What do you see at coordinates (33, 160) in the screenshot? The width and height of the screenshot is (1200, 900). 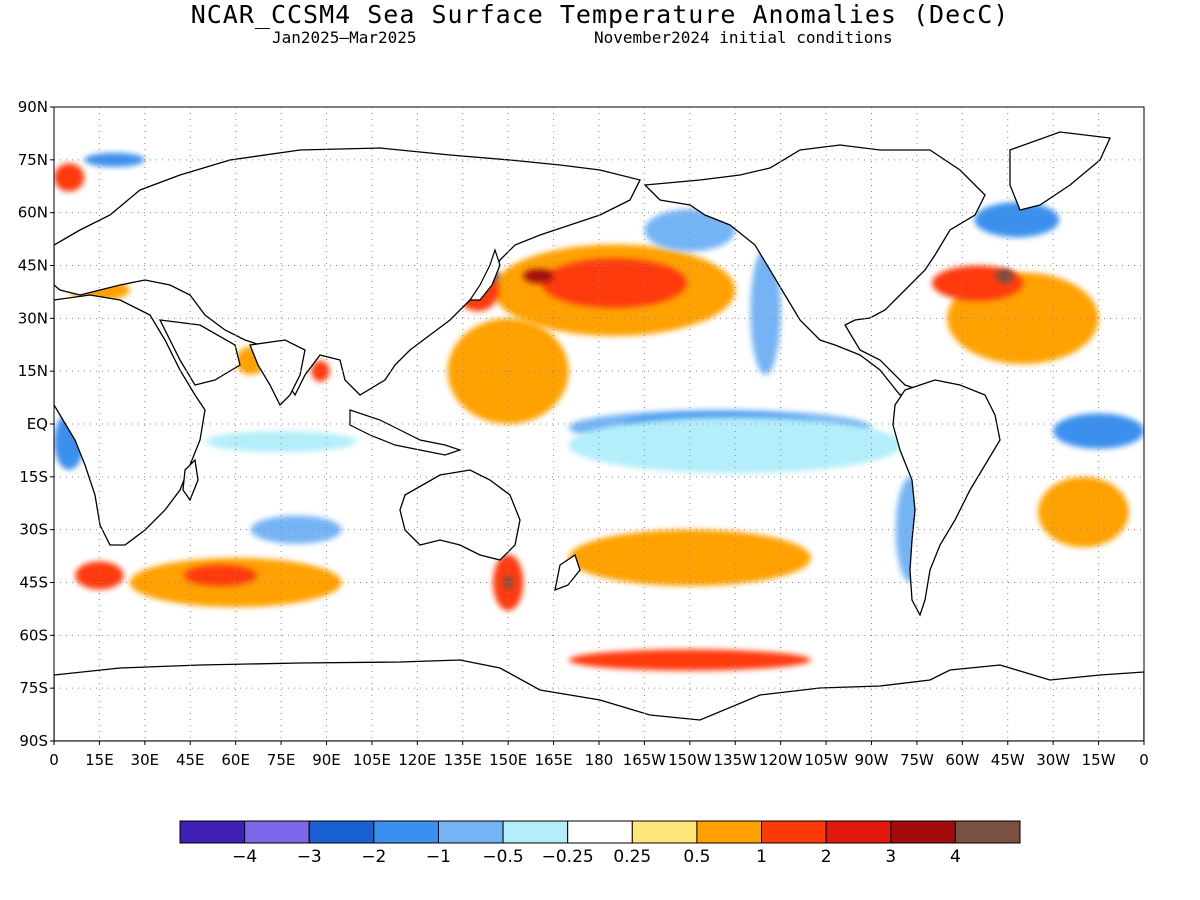 I see `lat-tick-label: 75N` at bounding box center [33, 160].